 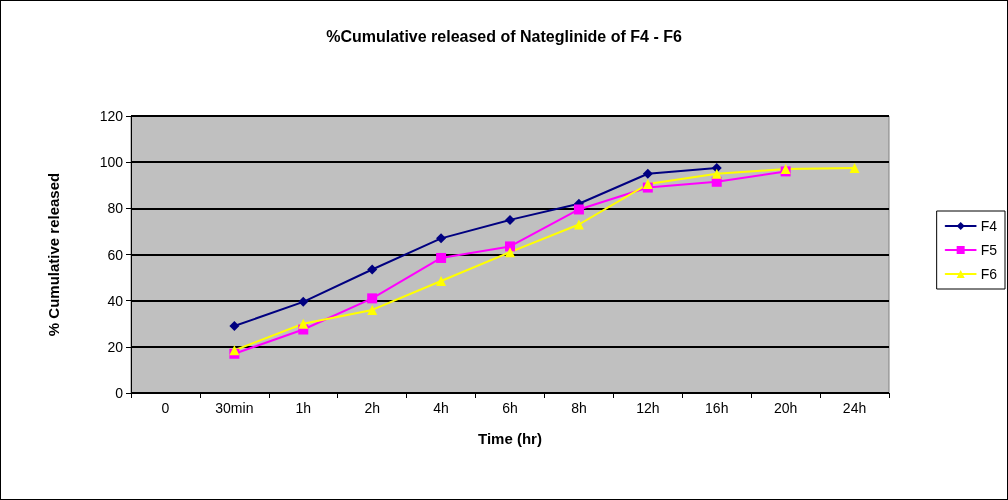 I want to click on x-tick-label: 24h, so click(x=854, y=408).